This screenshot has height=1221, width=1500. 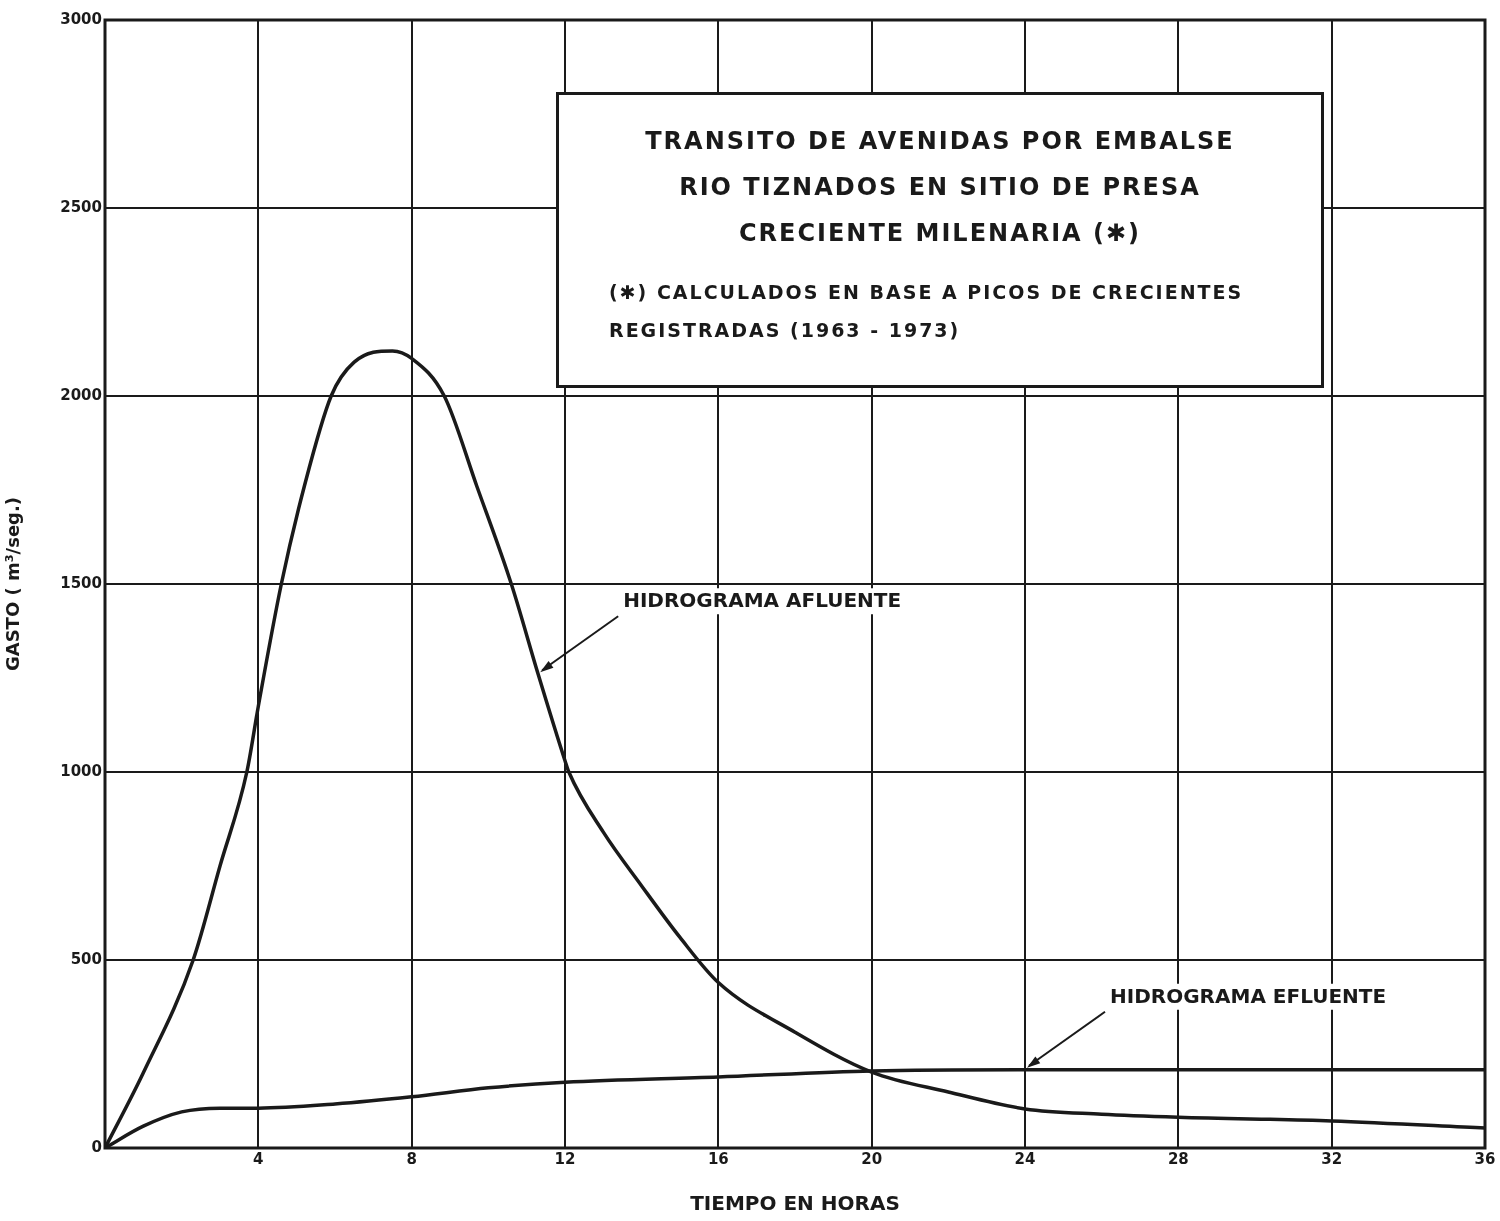 What do you see at coordinates (1248, 996) in the screenshot?
I see `annotation: HIDROGRAMA EFLUENTE` at bounding box center [1248, 996].